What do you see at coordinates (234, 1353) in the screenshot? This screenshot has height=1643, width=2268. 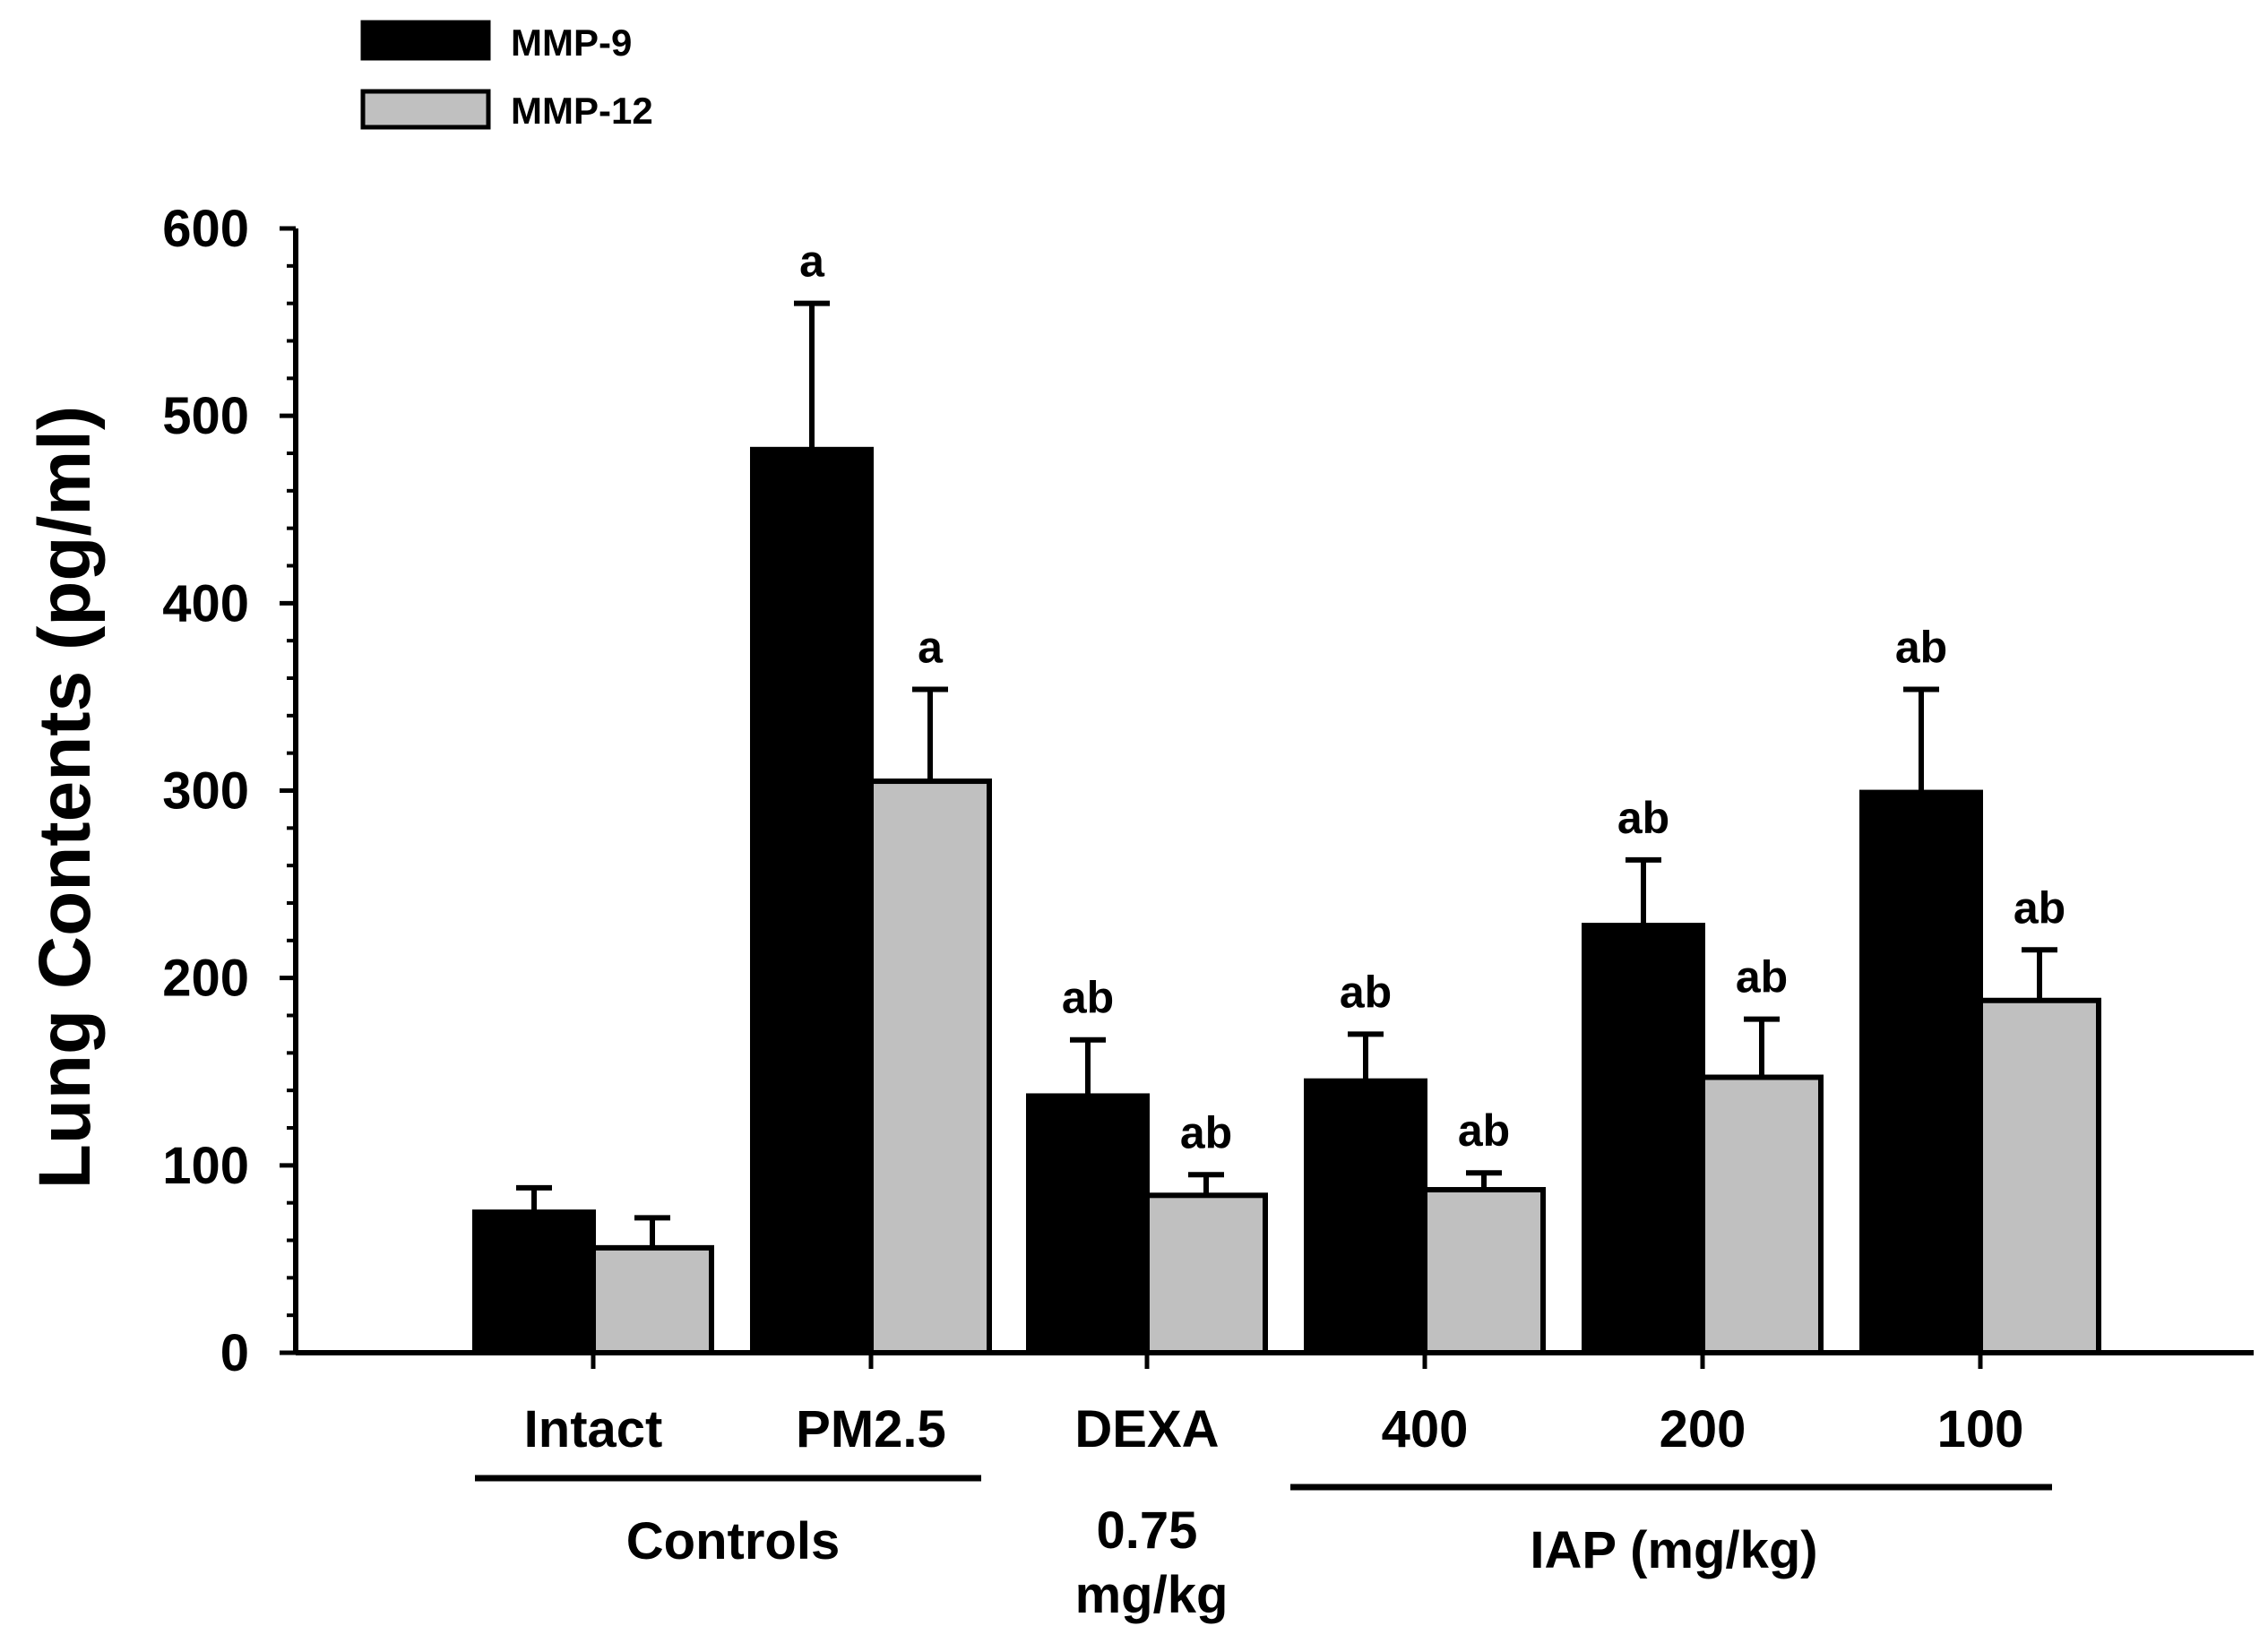 I see `y-tick-label: 0` at bounding box center [234, 1353].